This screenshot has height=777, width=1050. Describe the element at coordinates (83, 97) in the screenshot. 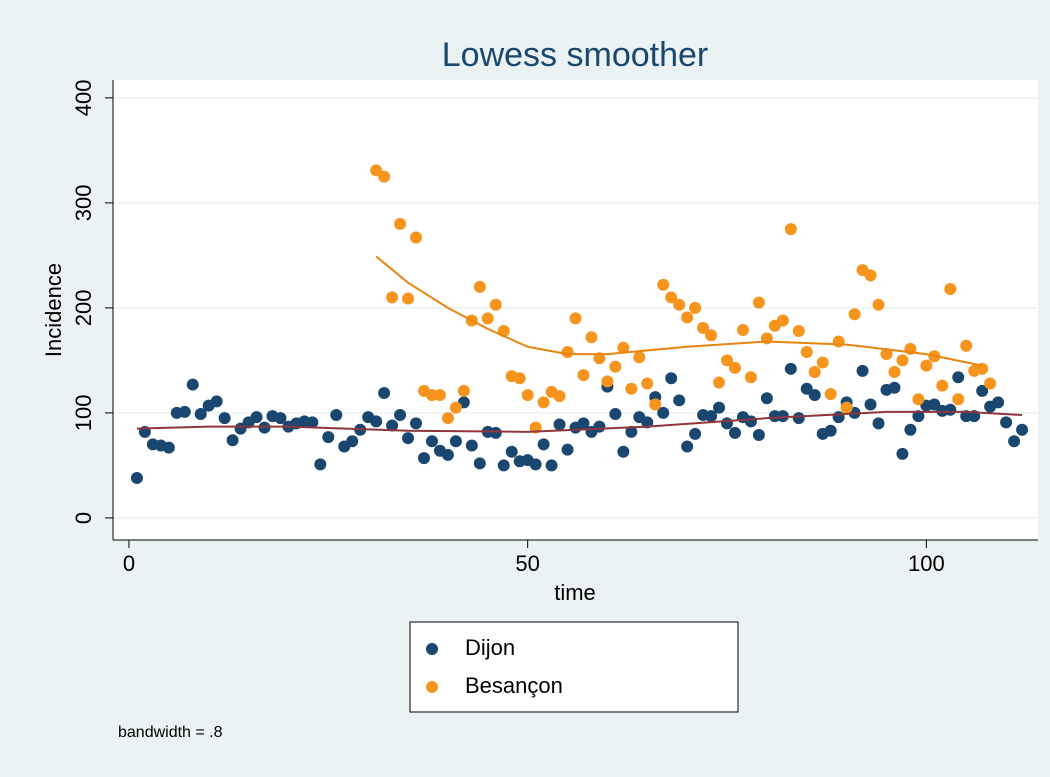

I see `y-tick-label: 400` at that location.